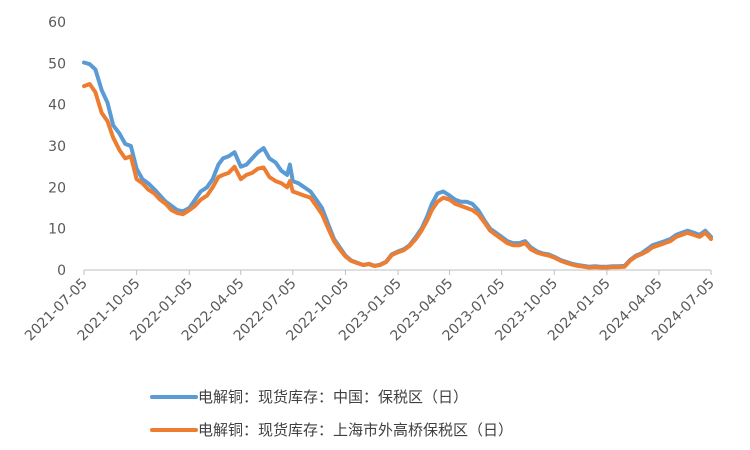 The image size is (750, 450). What do you see at coordinates (57, 64) in the screenshot?
I see `y-tick-label: 50` at bounding box center [57, 64].